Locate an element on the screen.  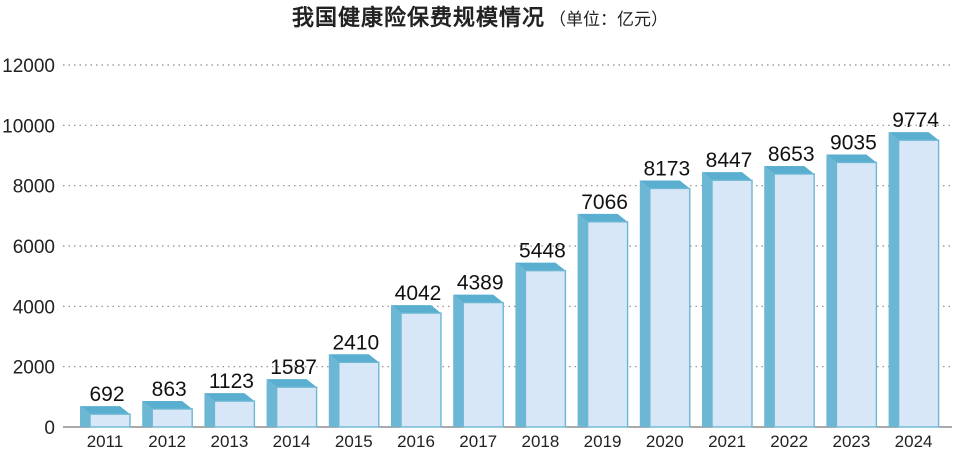
x-tick-label: 2016 is located at coordinates (416, 441).